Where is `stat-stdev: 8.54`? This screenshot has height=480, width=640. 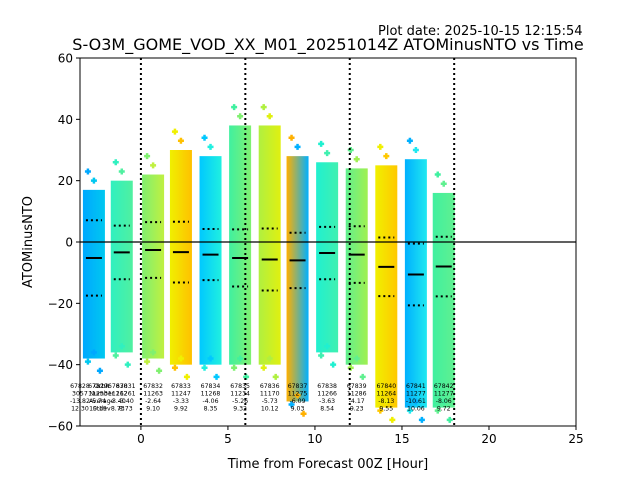 stat-stdev: 8.54 is located at coordinates (327, 409).